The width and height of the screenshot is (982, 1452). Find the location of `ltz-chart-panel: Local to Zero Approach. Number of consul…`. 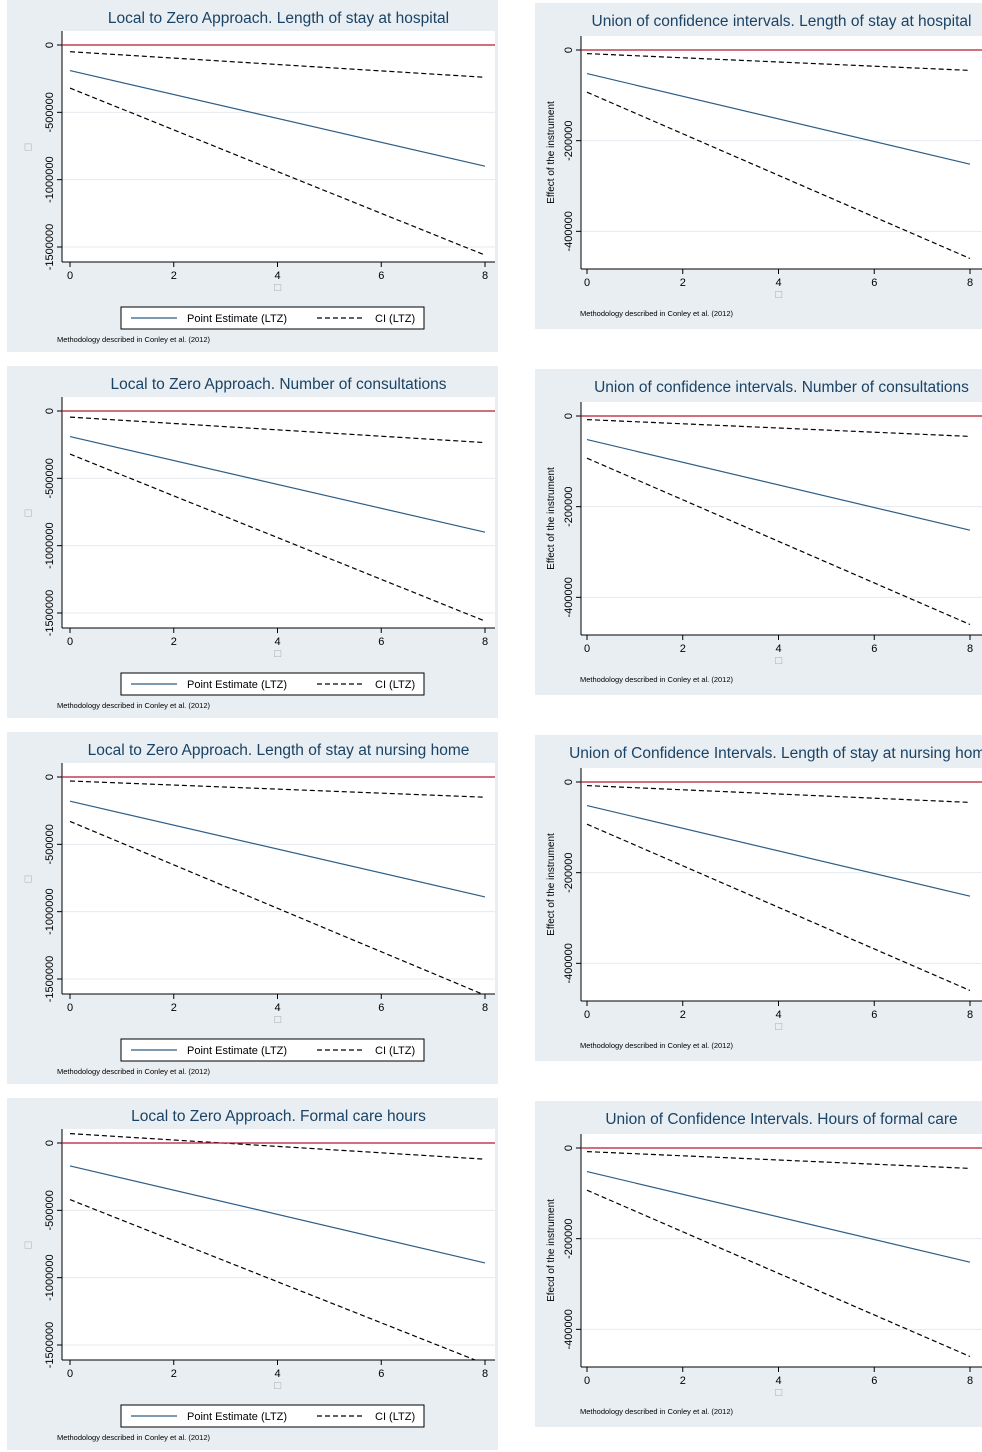

ltz-chart-panel: Local to Zero Approach. Number of consul… is located at coordinates (252, 542).